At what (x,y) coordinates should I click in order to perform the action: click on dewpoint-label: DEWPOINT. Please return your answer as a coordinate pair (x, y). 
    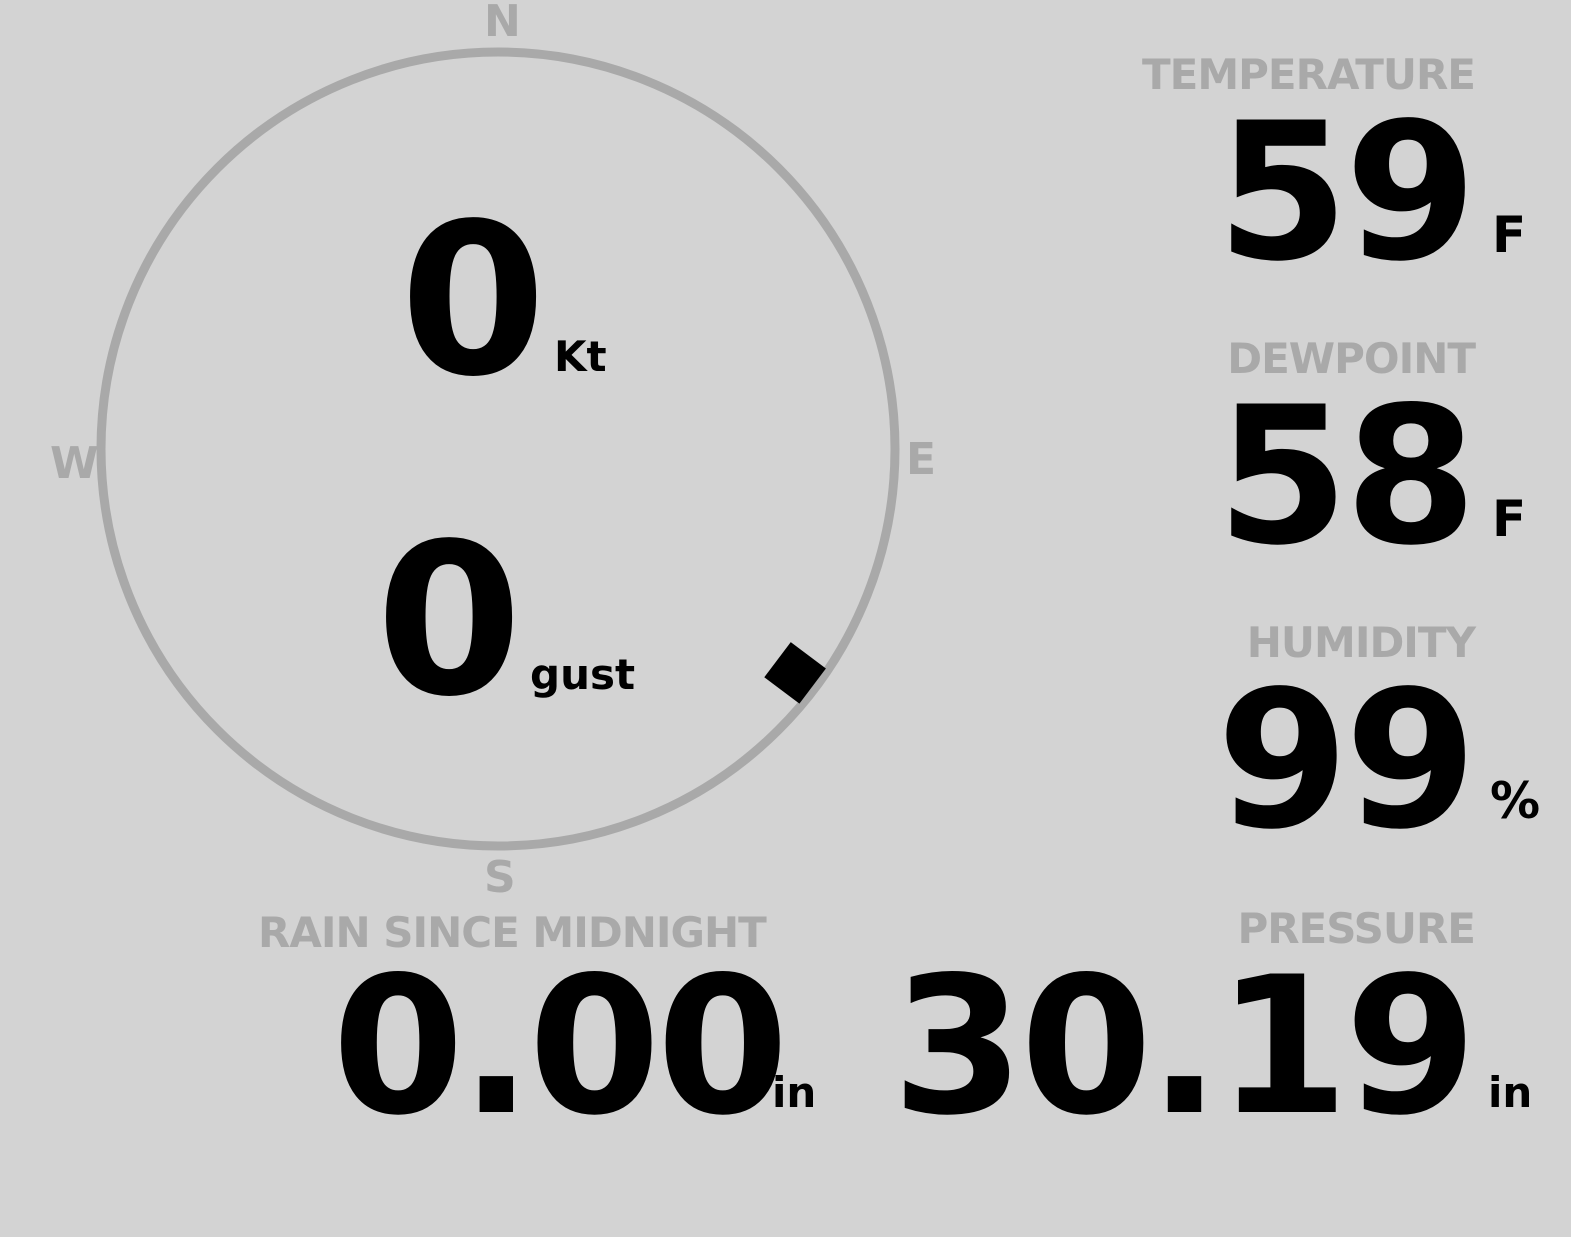
    Looking at the image, I should click on (1351, 358).